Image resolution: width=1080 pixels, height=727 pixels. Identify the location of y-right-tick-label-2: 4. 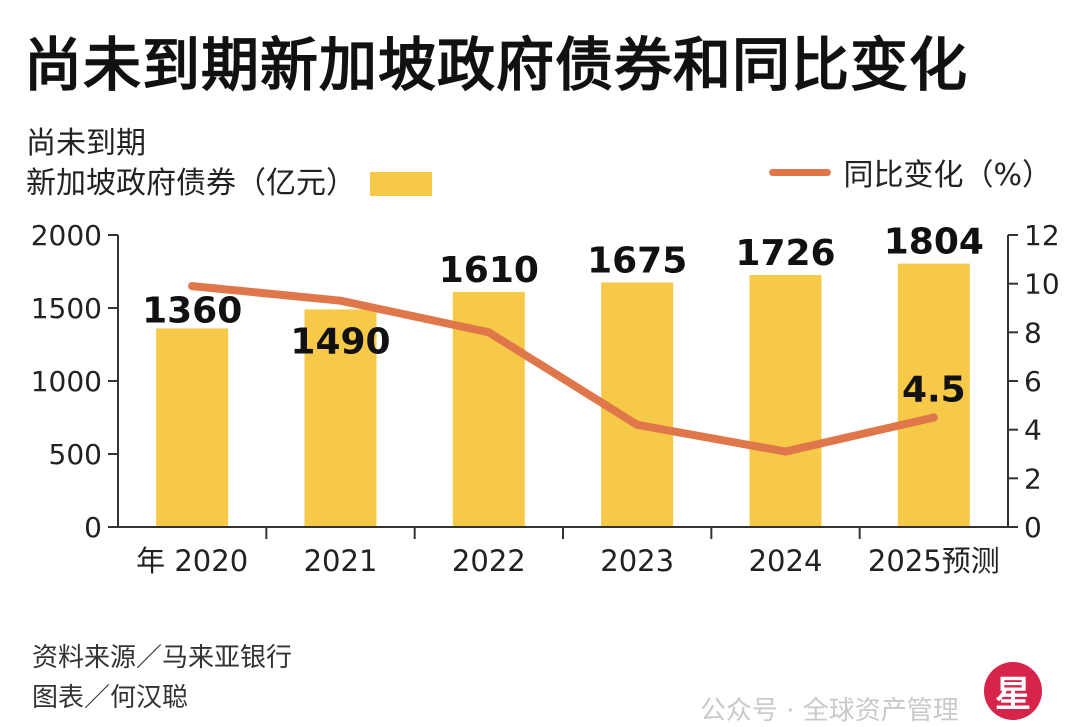
(1033, 430).